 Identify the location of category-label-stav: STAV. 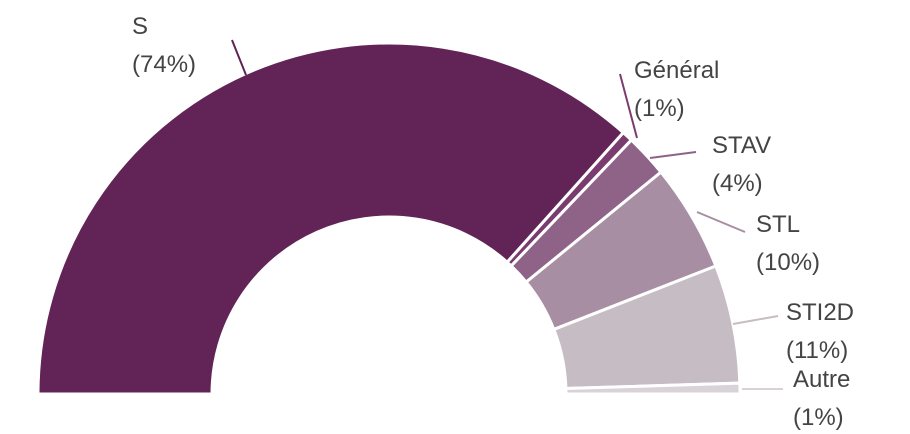
(741, 145).